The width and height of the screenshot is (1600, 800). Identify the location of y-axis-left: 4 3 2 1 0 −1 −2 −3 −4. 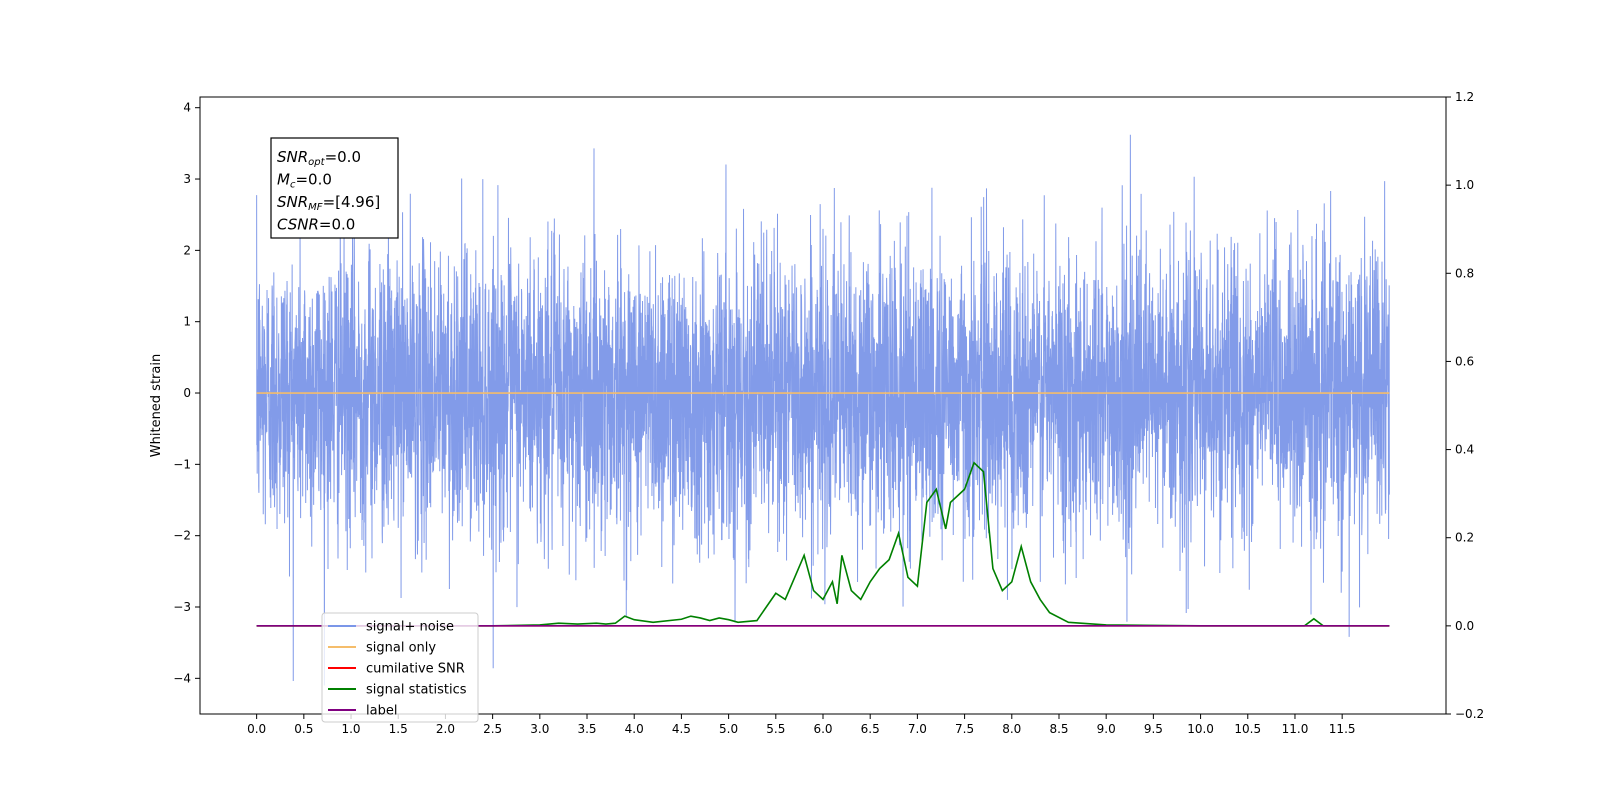
(186, 393).